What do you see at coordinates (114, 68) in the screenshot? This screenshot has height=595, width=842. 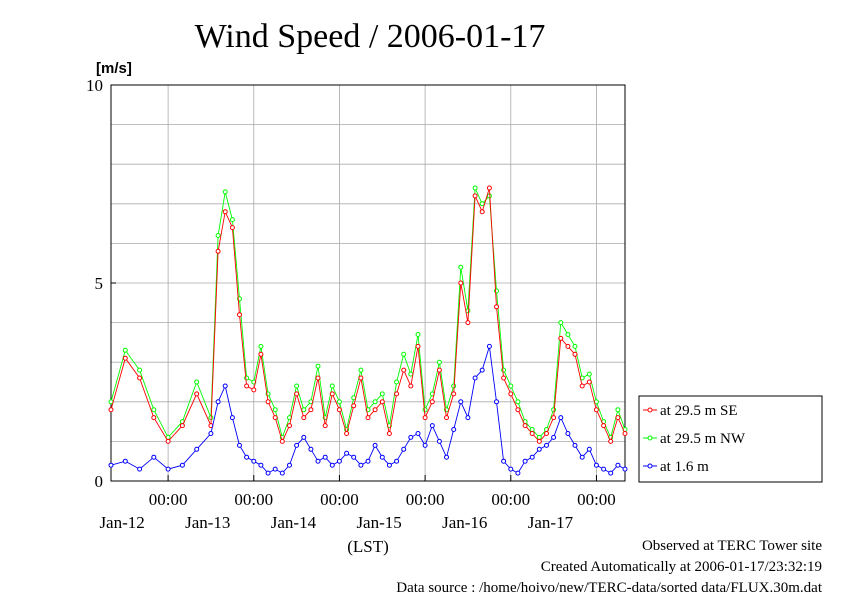 I see `y-axis-label: [m/s]` at bounding box center [114, 68].